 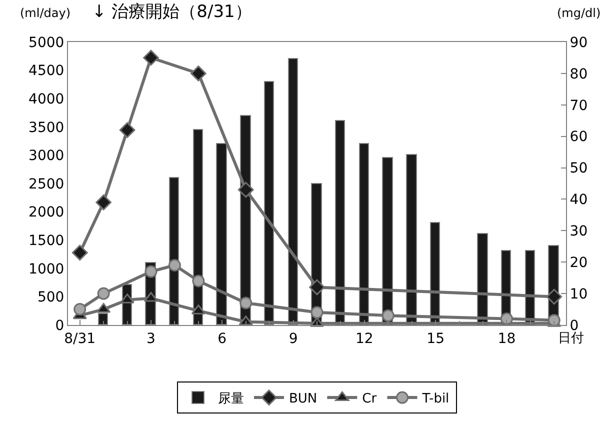 I want to click on y-tick-label: 1000, so click(x=46, y=269).